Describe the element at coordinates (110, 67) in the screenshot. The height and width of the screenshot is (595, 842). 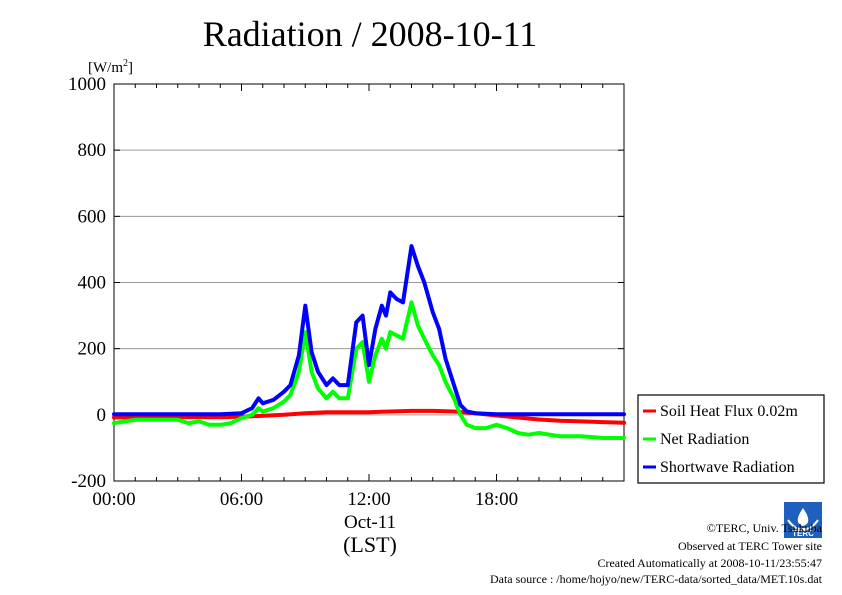
I see `y-axis-unit-label: [W/m2]` at that location.